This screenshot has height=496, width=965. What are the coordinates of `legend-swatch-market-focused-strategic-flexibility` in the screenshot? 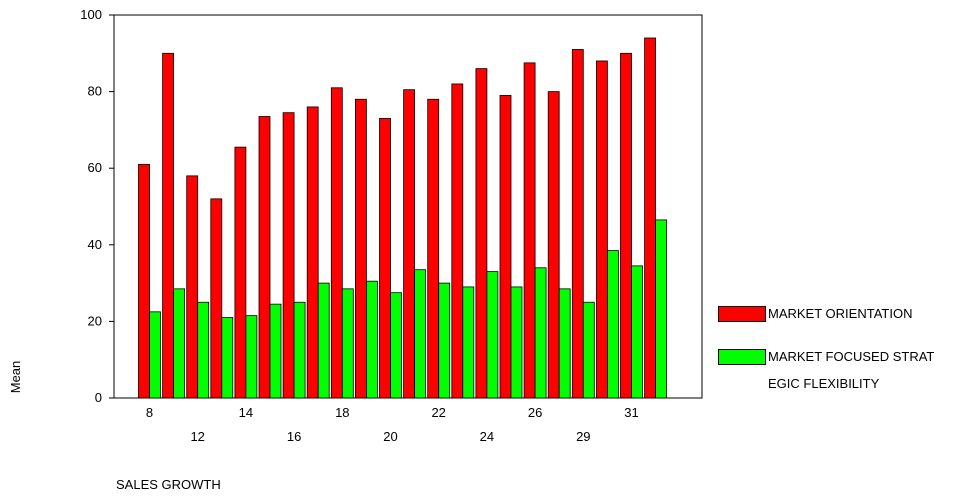 It's located at (742, 357).